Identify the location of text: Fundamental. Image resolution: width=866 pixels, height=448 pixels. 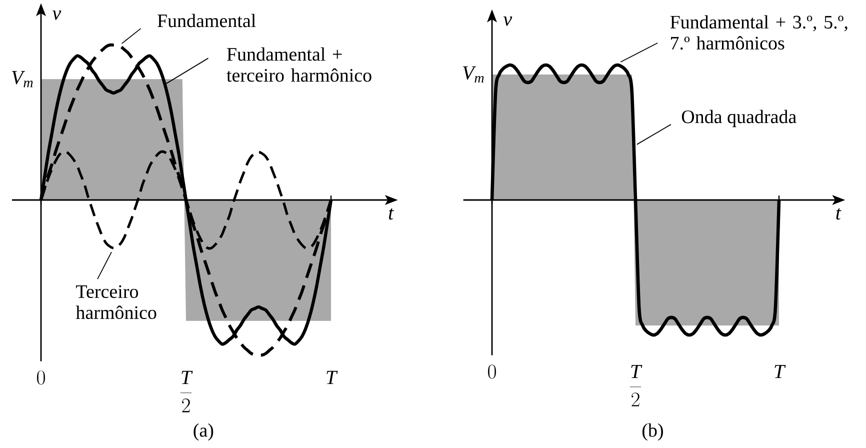
(207, 21).